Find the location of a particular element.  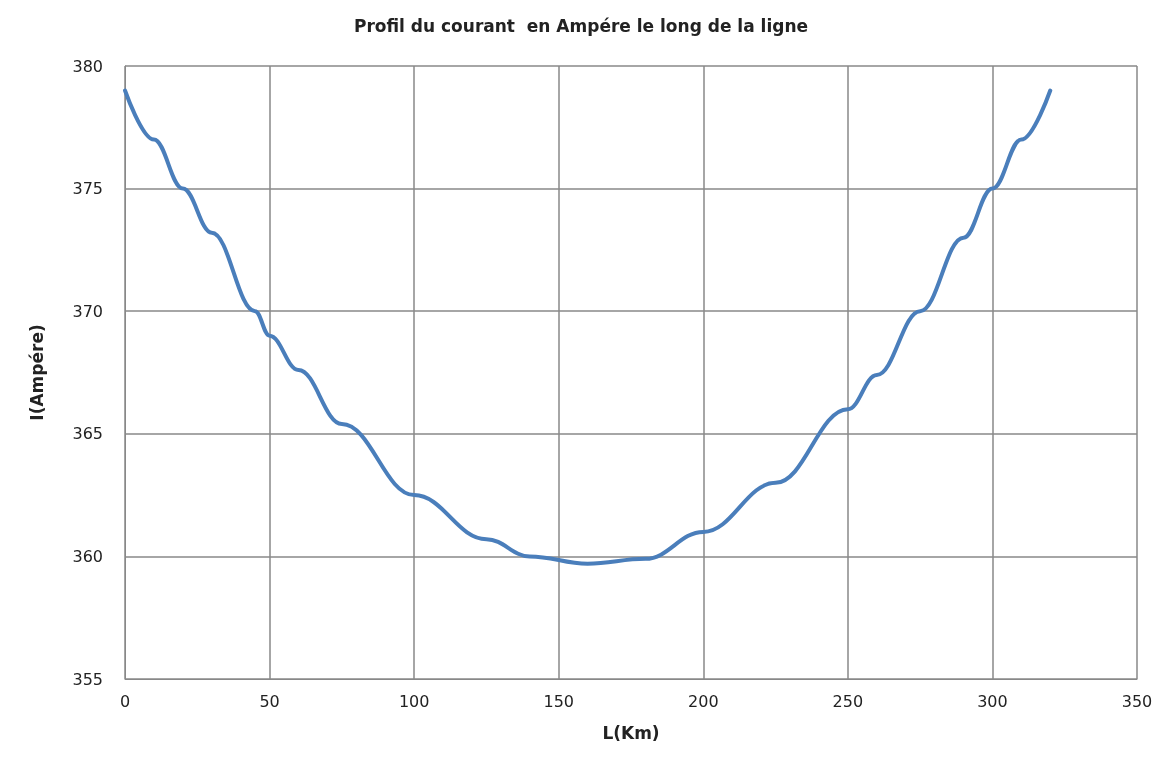

x-tick-label: 250 is located at coordinates (848, 701).